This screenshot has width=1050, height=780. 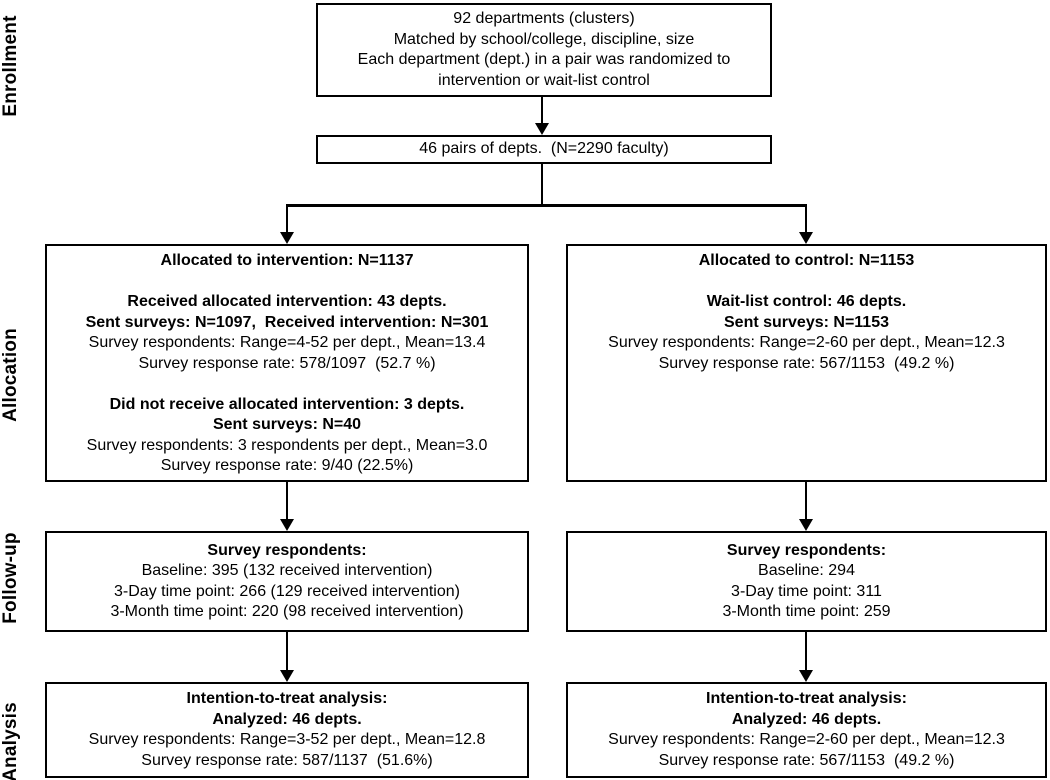 What do you see at coordinates (806, 550) in the screenshot?
I see `followup-control-title: Survey respondents:` at bounding box center [806, 550].